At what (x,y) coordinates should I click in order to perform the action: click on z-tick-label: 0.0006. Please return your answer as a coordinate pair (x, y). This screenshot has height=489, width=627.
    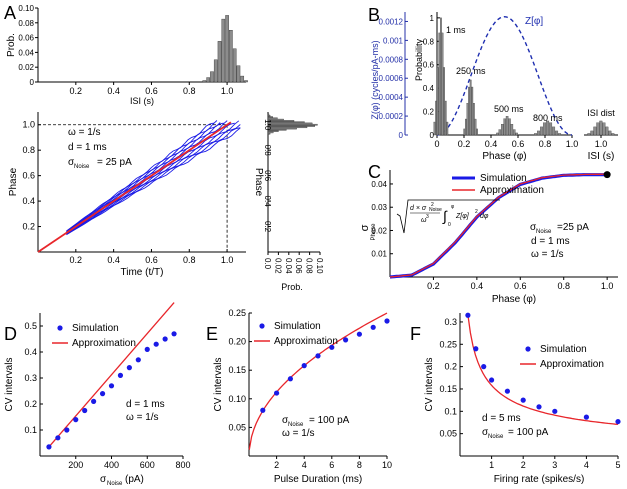
    Looking at the image, I should click on (391, 78).